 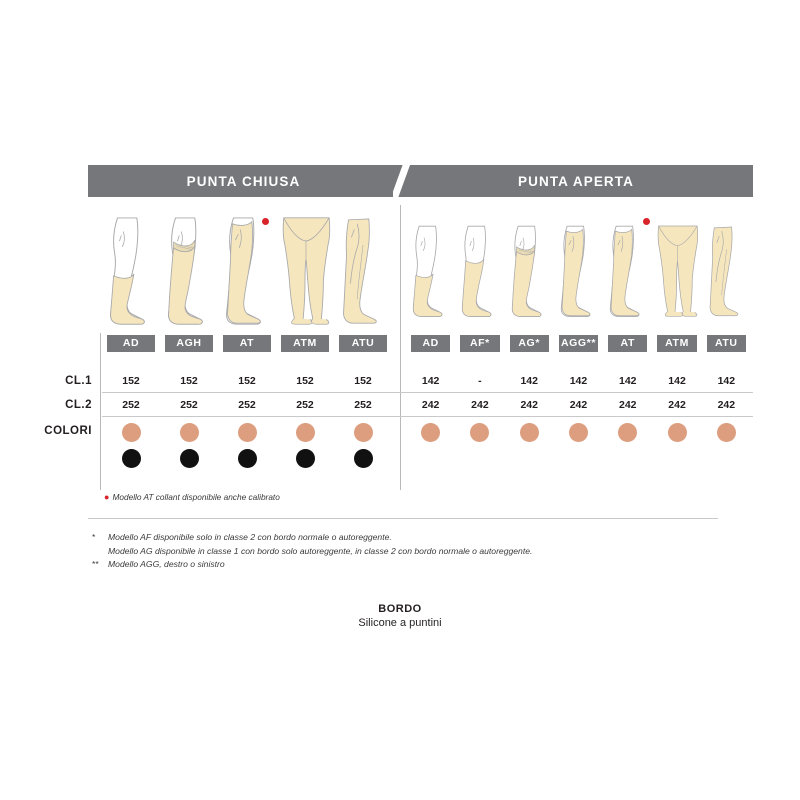 What do you see at coordinates (95, 564) in the screenshot?
I see `footnote-mark: **` at bounding box center [95, 564].